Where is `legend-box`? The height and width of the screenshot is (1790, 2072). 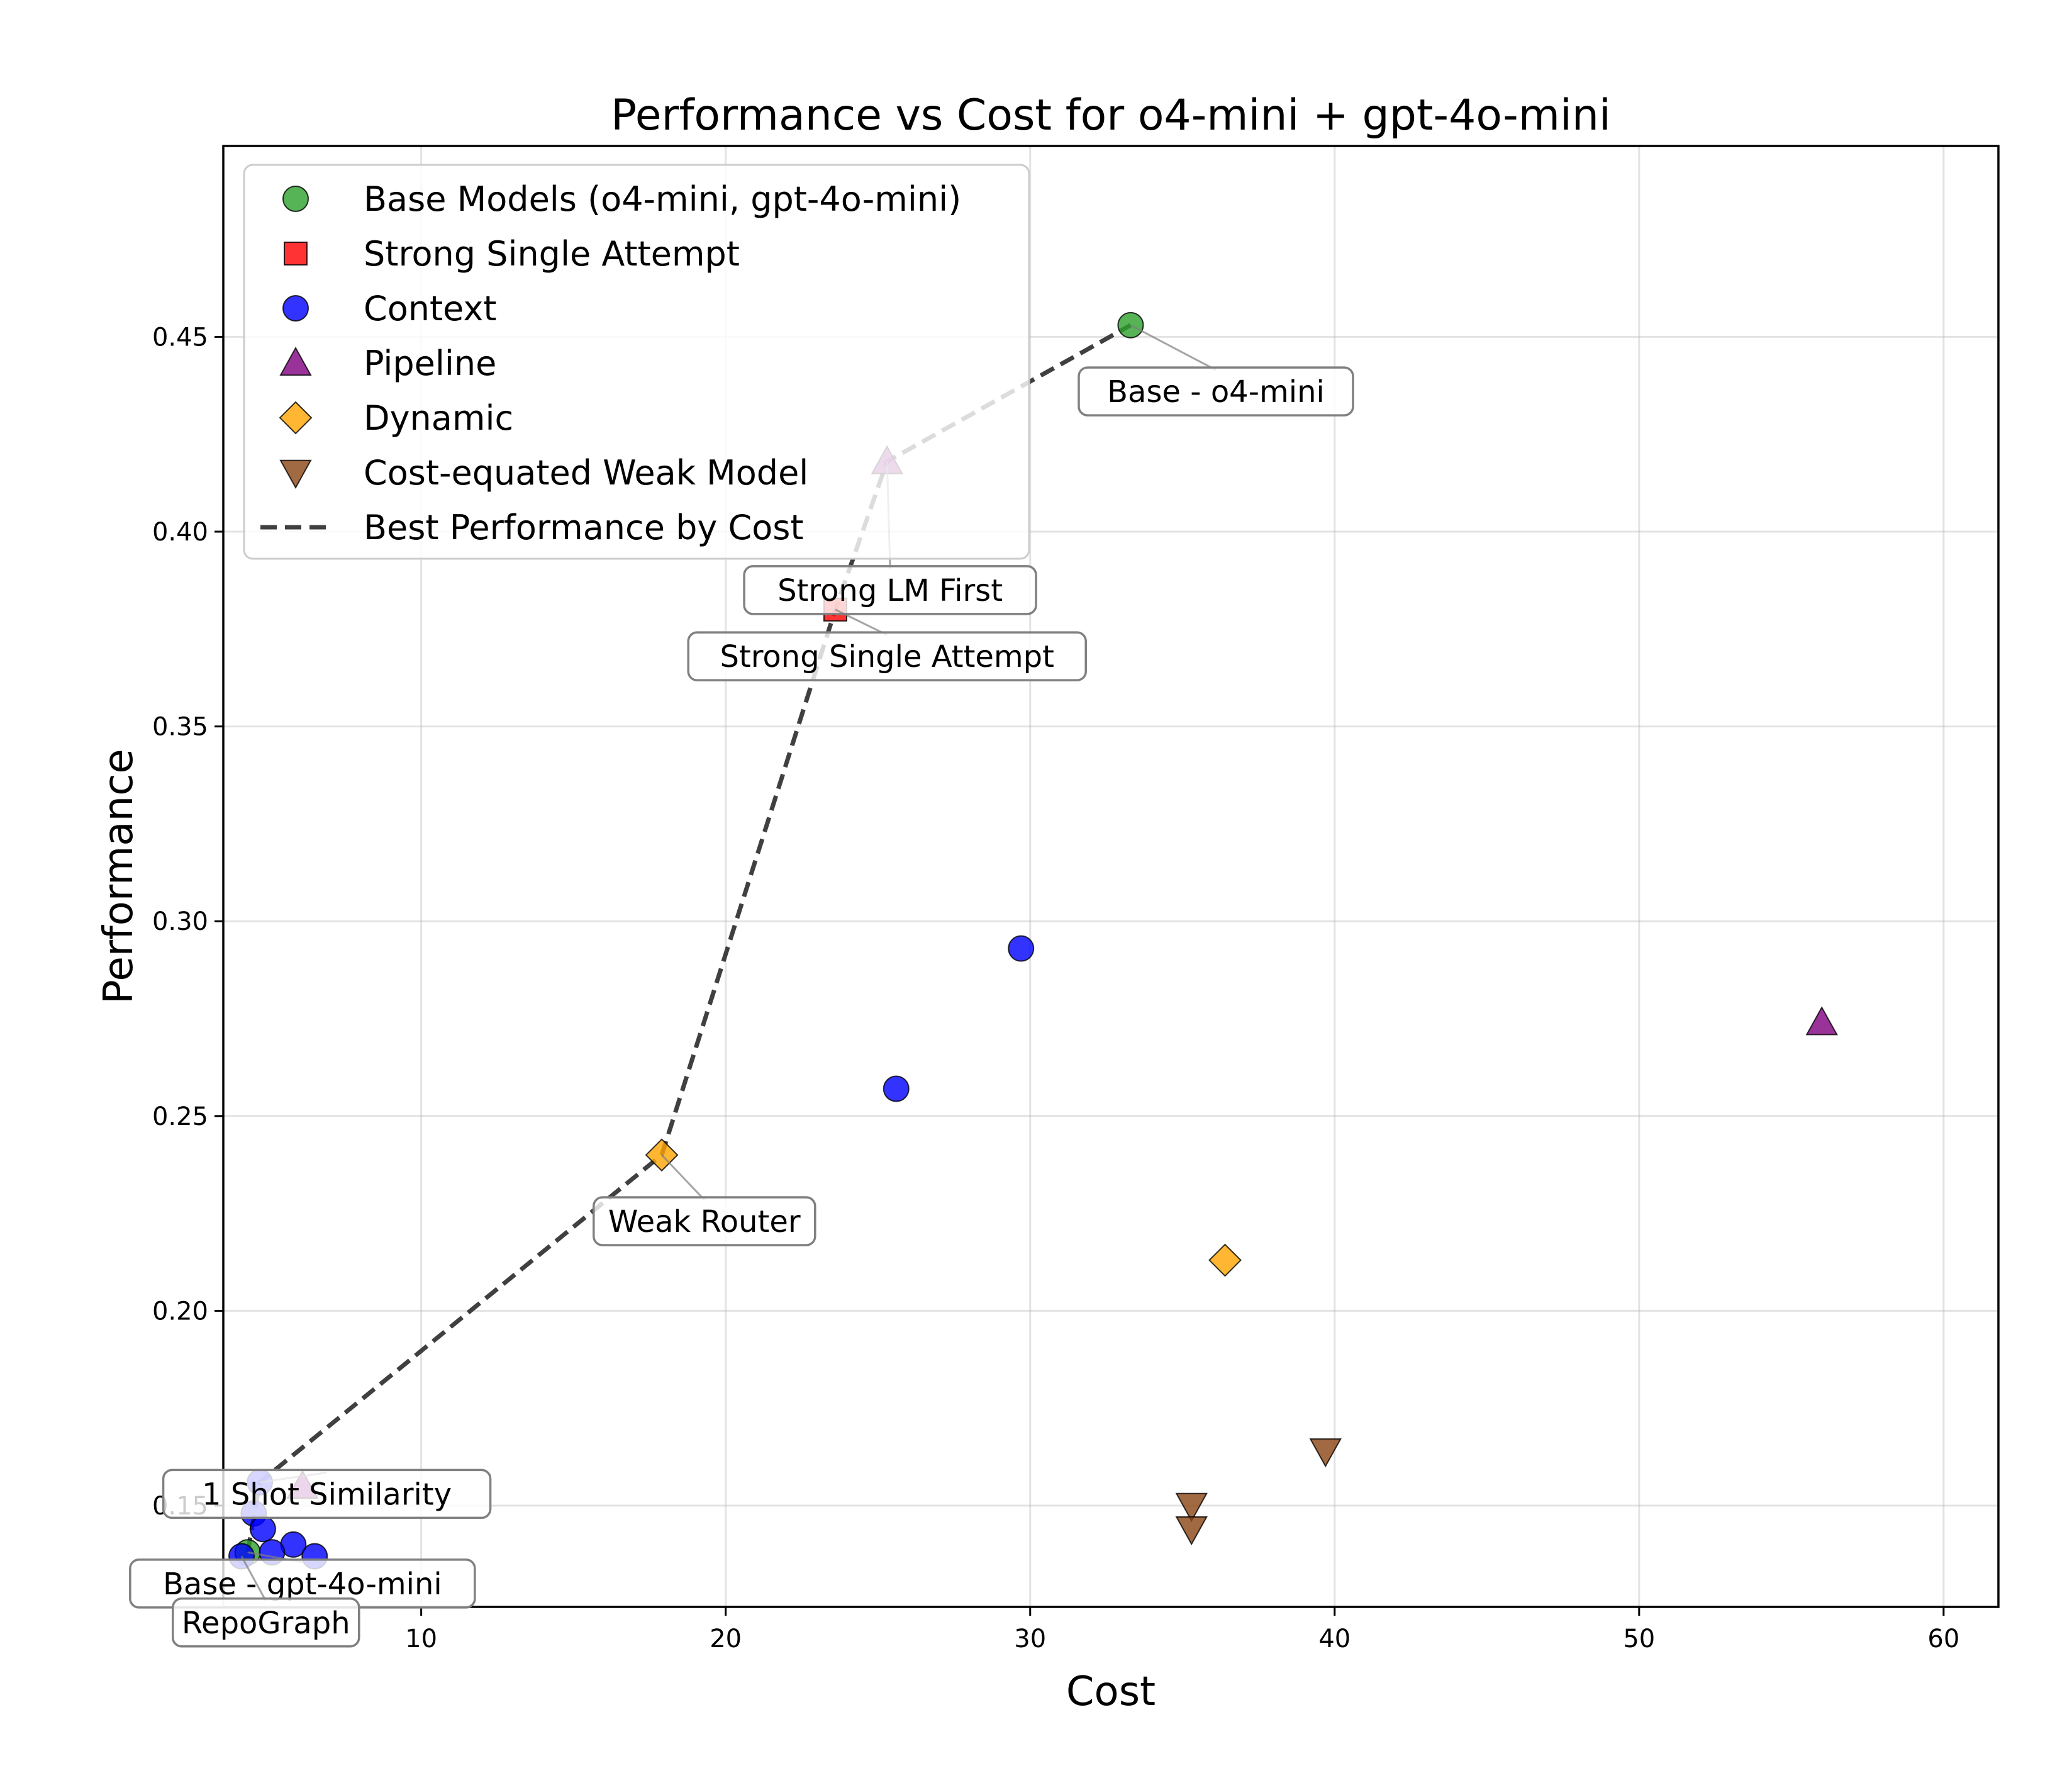
legend-box is located at coordinates (636, 362).